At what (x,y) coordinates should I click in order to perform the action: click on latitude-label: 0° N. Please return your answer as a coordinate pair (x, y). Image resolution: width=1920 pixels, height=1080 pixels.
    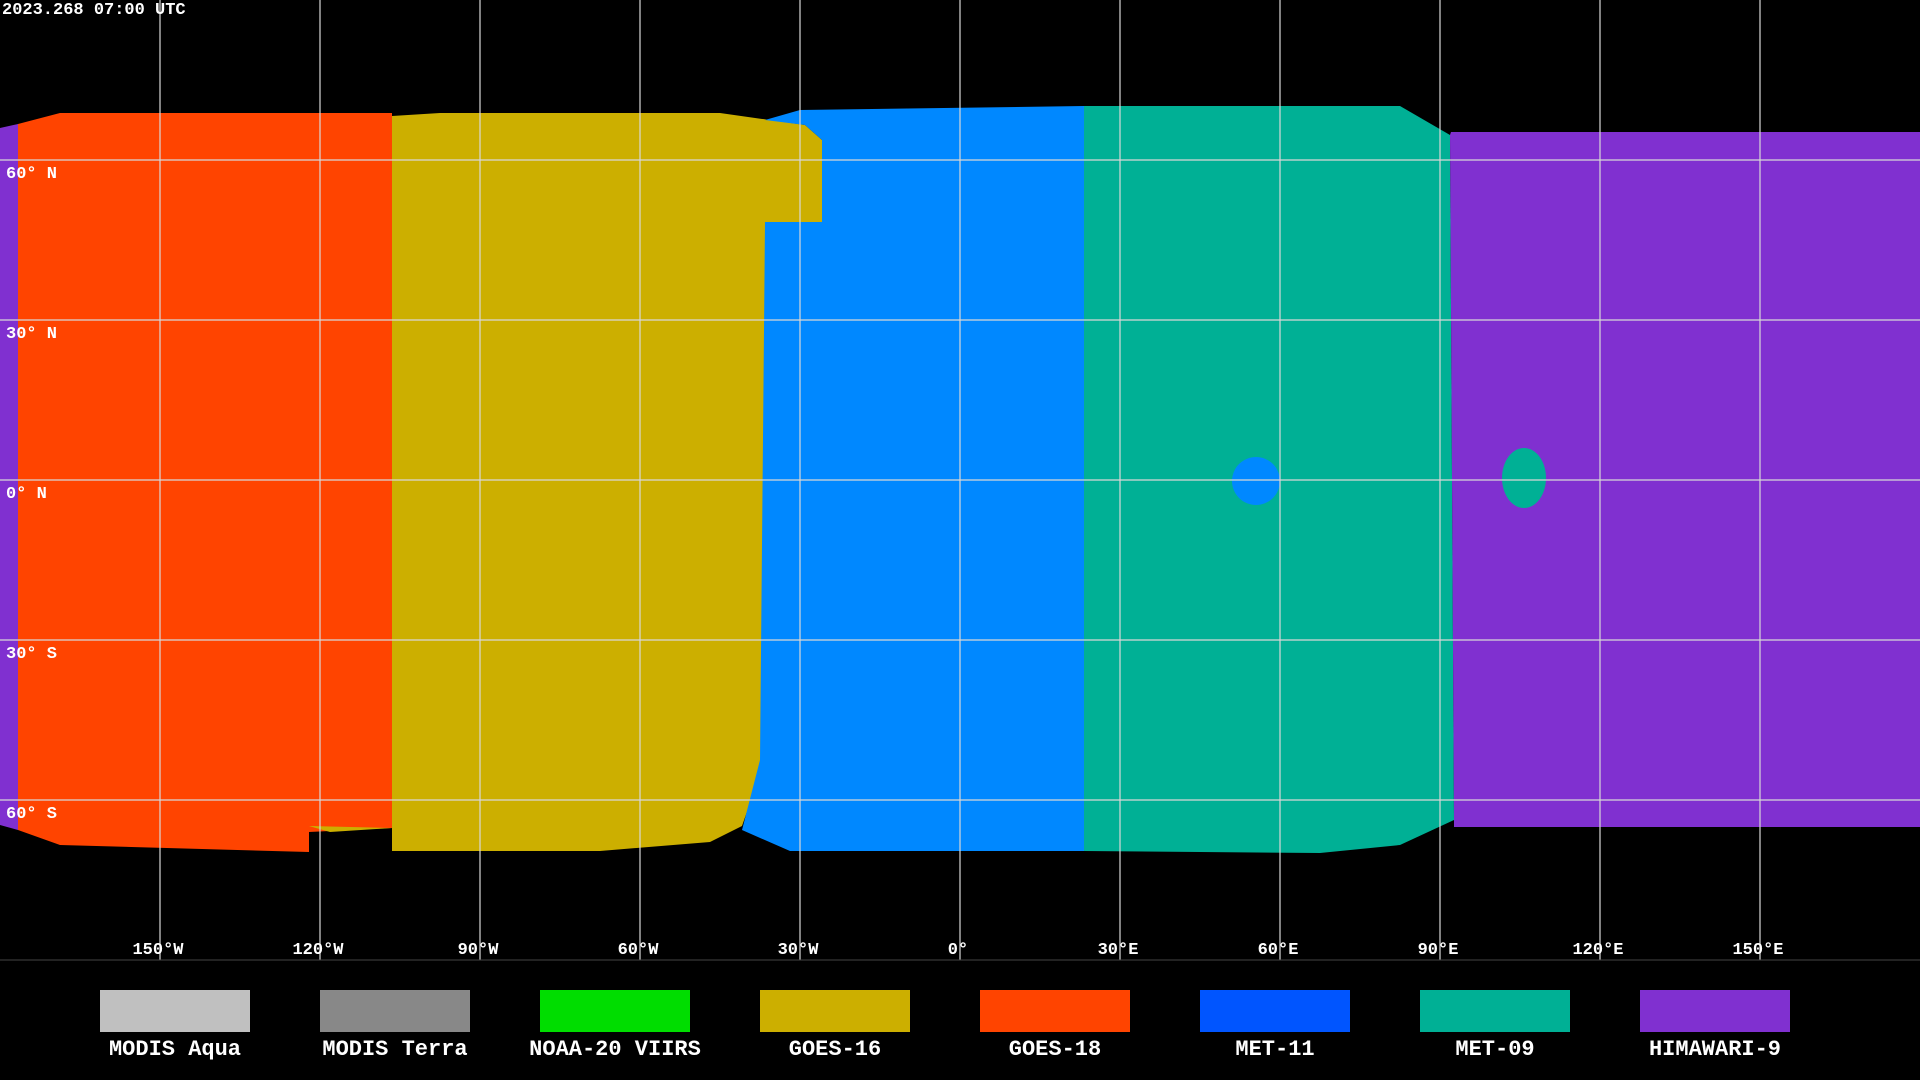
    Looking at the image, I should click on (26, 494).